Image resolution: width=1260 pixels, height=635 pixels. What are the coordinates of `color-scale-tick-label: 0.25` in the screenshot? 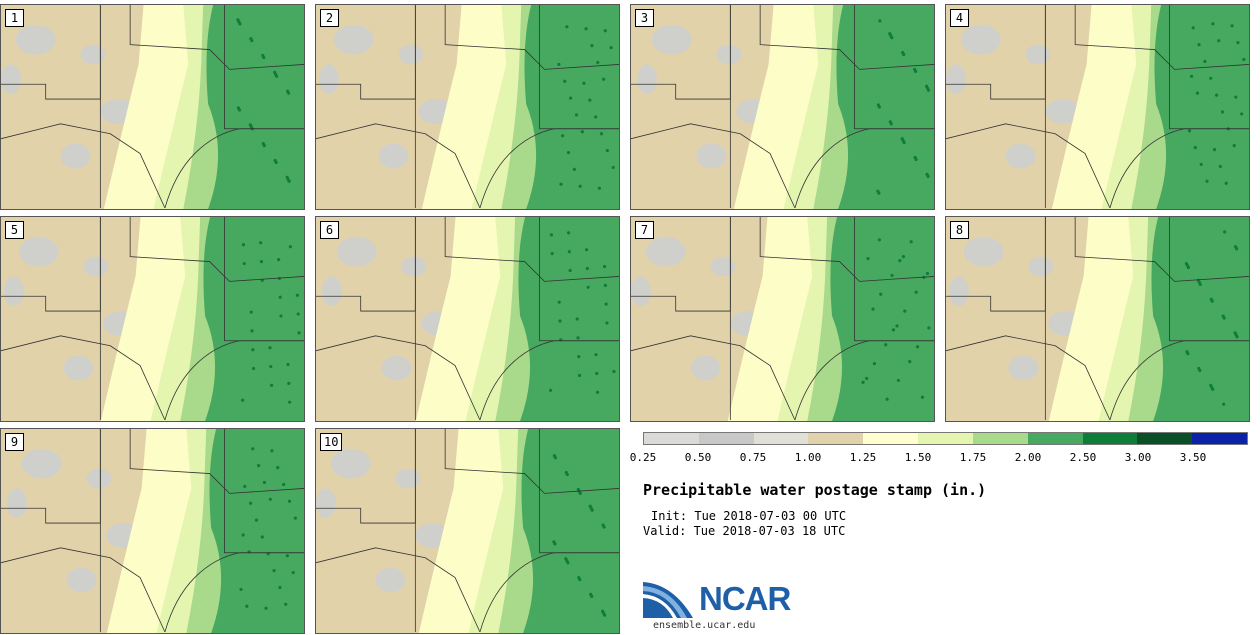 It's located at (643, 457).